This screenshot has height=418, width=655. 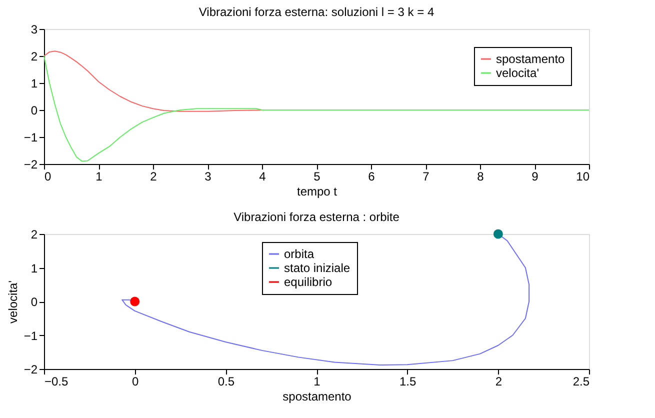 What do you see at coordinates (317, 177) in the screenshot?
I see `x-tick-label: 5` at bounding box center [317, 177].